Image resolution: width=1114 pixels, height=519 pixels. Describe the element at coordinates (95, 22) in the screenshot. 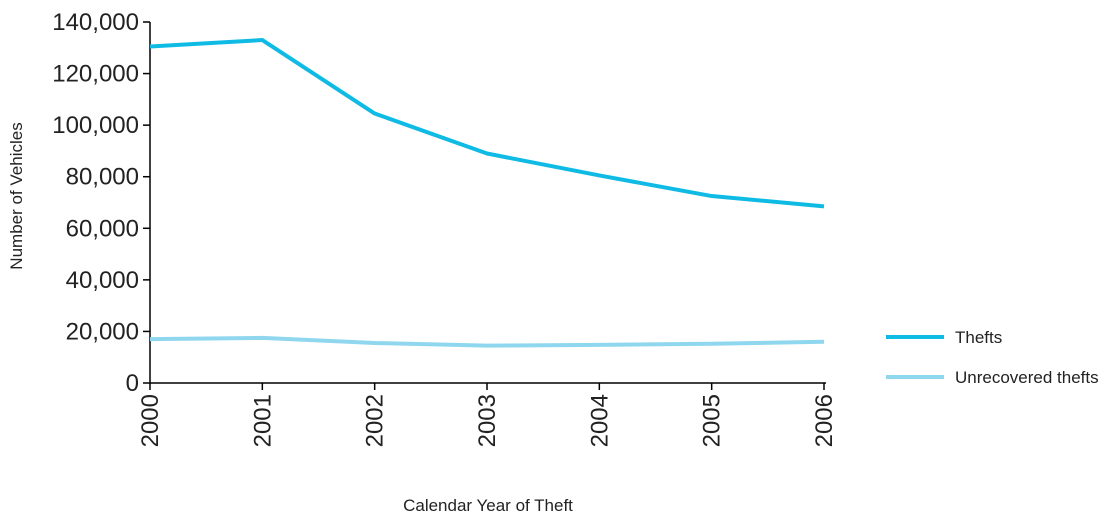

I see `y-tick-label: 140,000` at that location.